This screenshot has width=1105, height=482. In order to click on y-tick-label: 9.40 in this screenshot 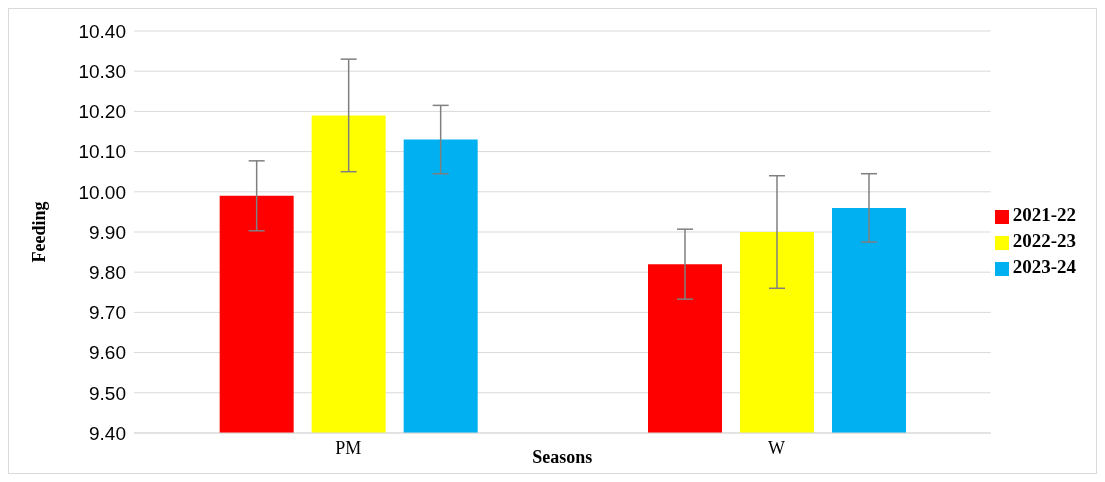, I will do `click(107, 433)`.